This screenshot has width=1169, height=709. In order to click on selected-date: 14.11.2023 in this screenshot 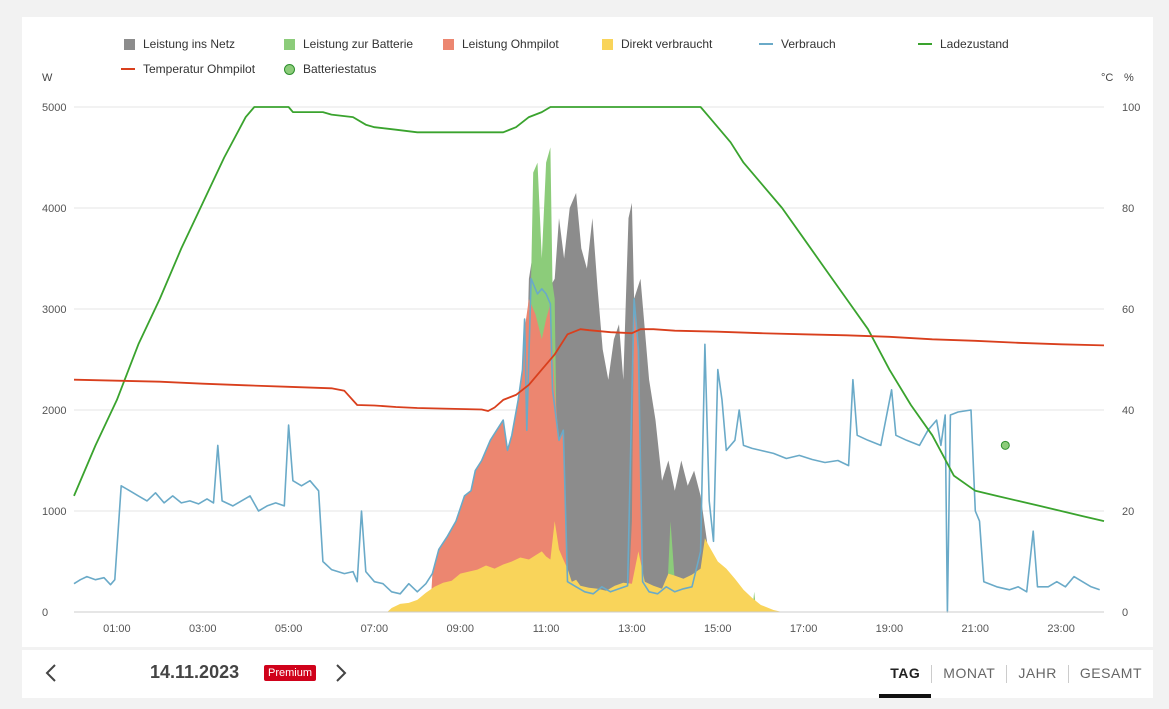, I will do `click(195, 672)`.